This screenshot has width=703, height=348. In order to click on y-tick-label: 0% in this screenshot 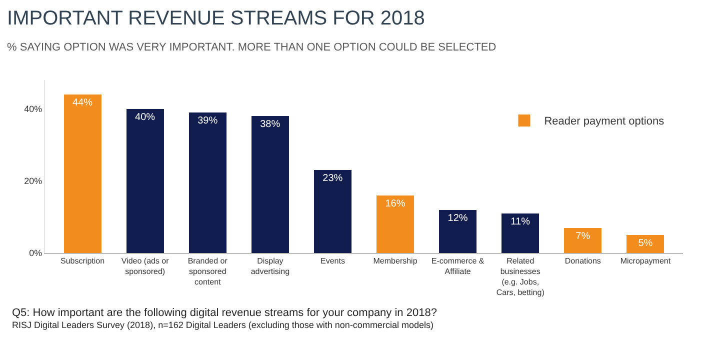, I will do `click(35, 253)`.